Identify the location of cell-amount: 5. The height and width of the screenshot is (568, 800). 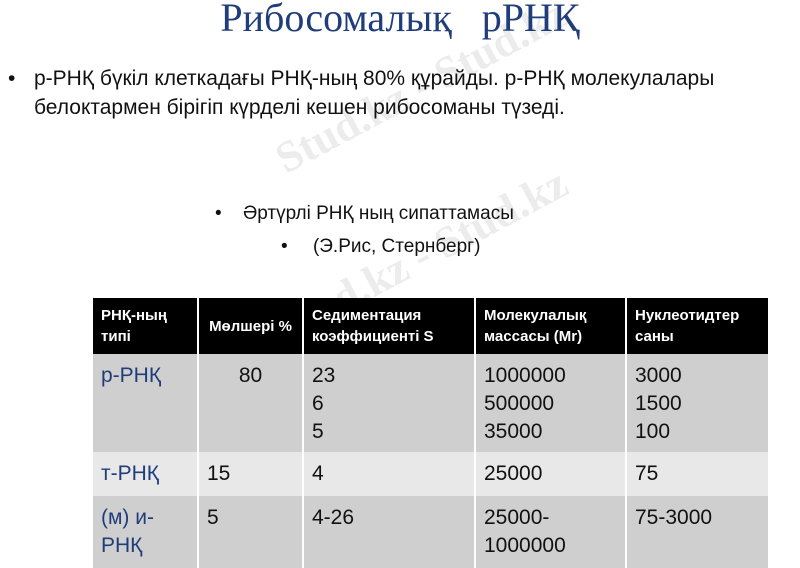
(251, 532).